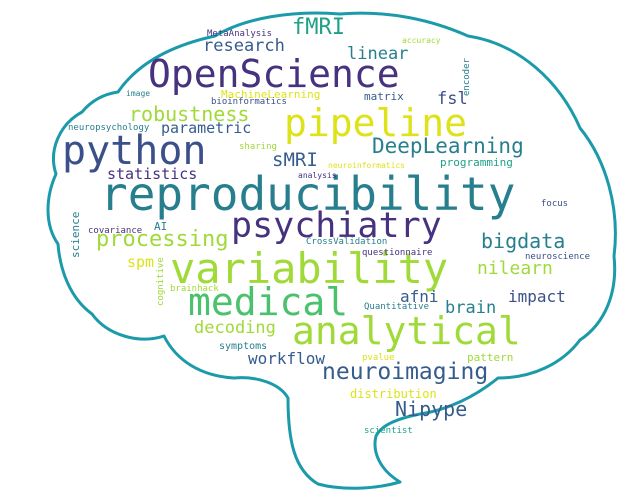 This screenshot has height=504, width=643. I want to click on word-crossvalidation: CrossValidation, so click(347, 242).